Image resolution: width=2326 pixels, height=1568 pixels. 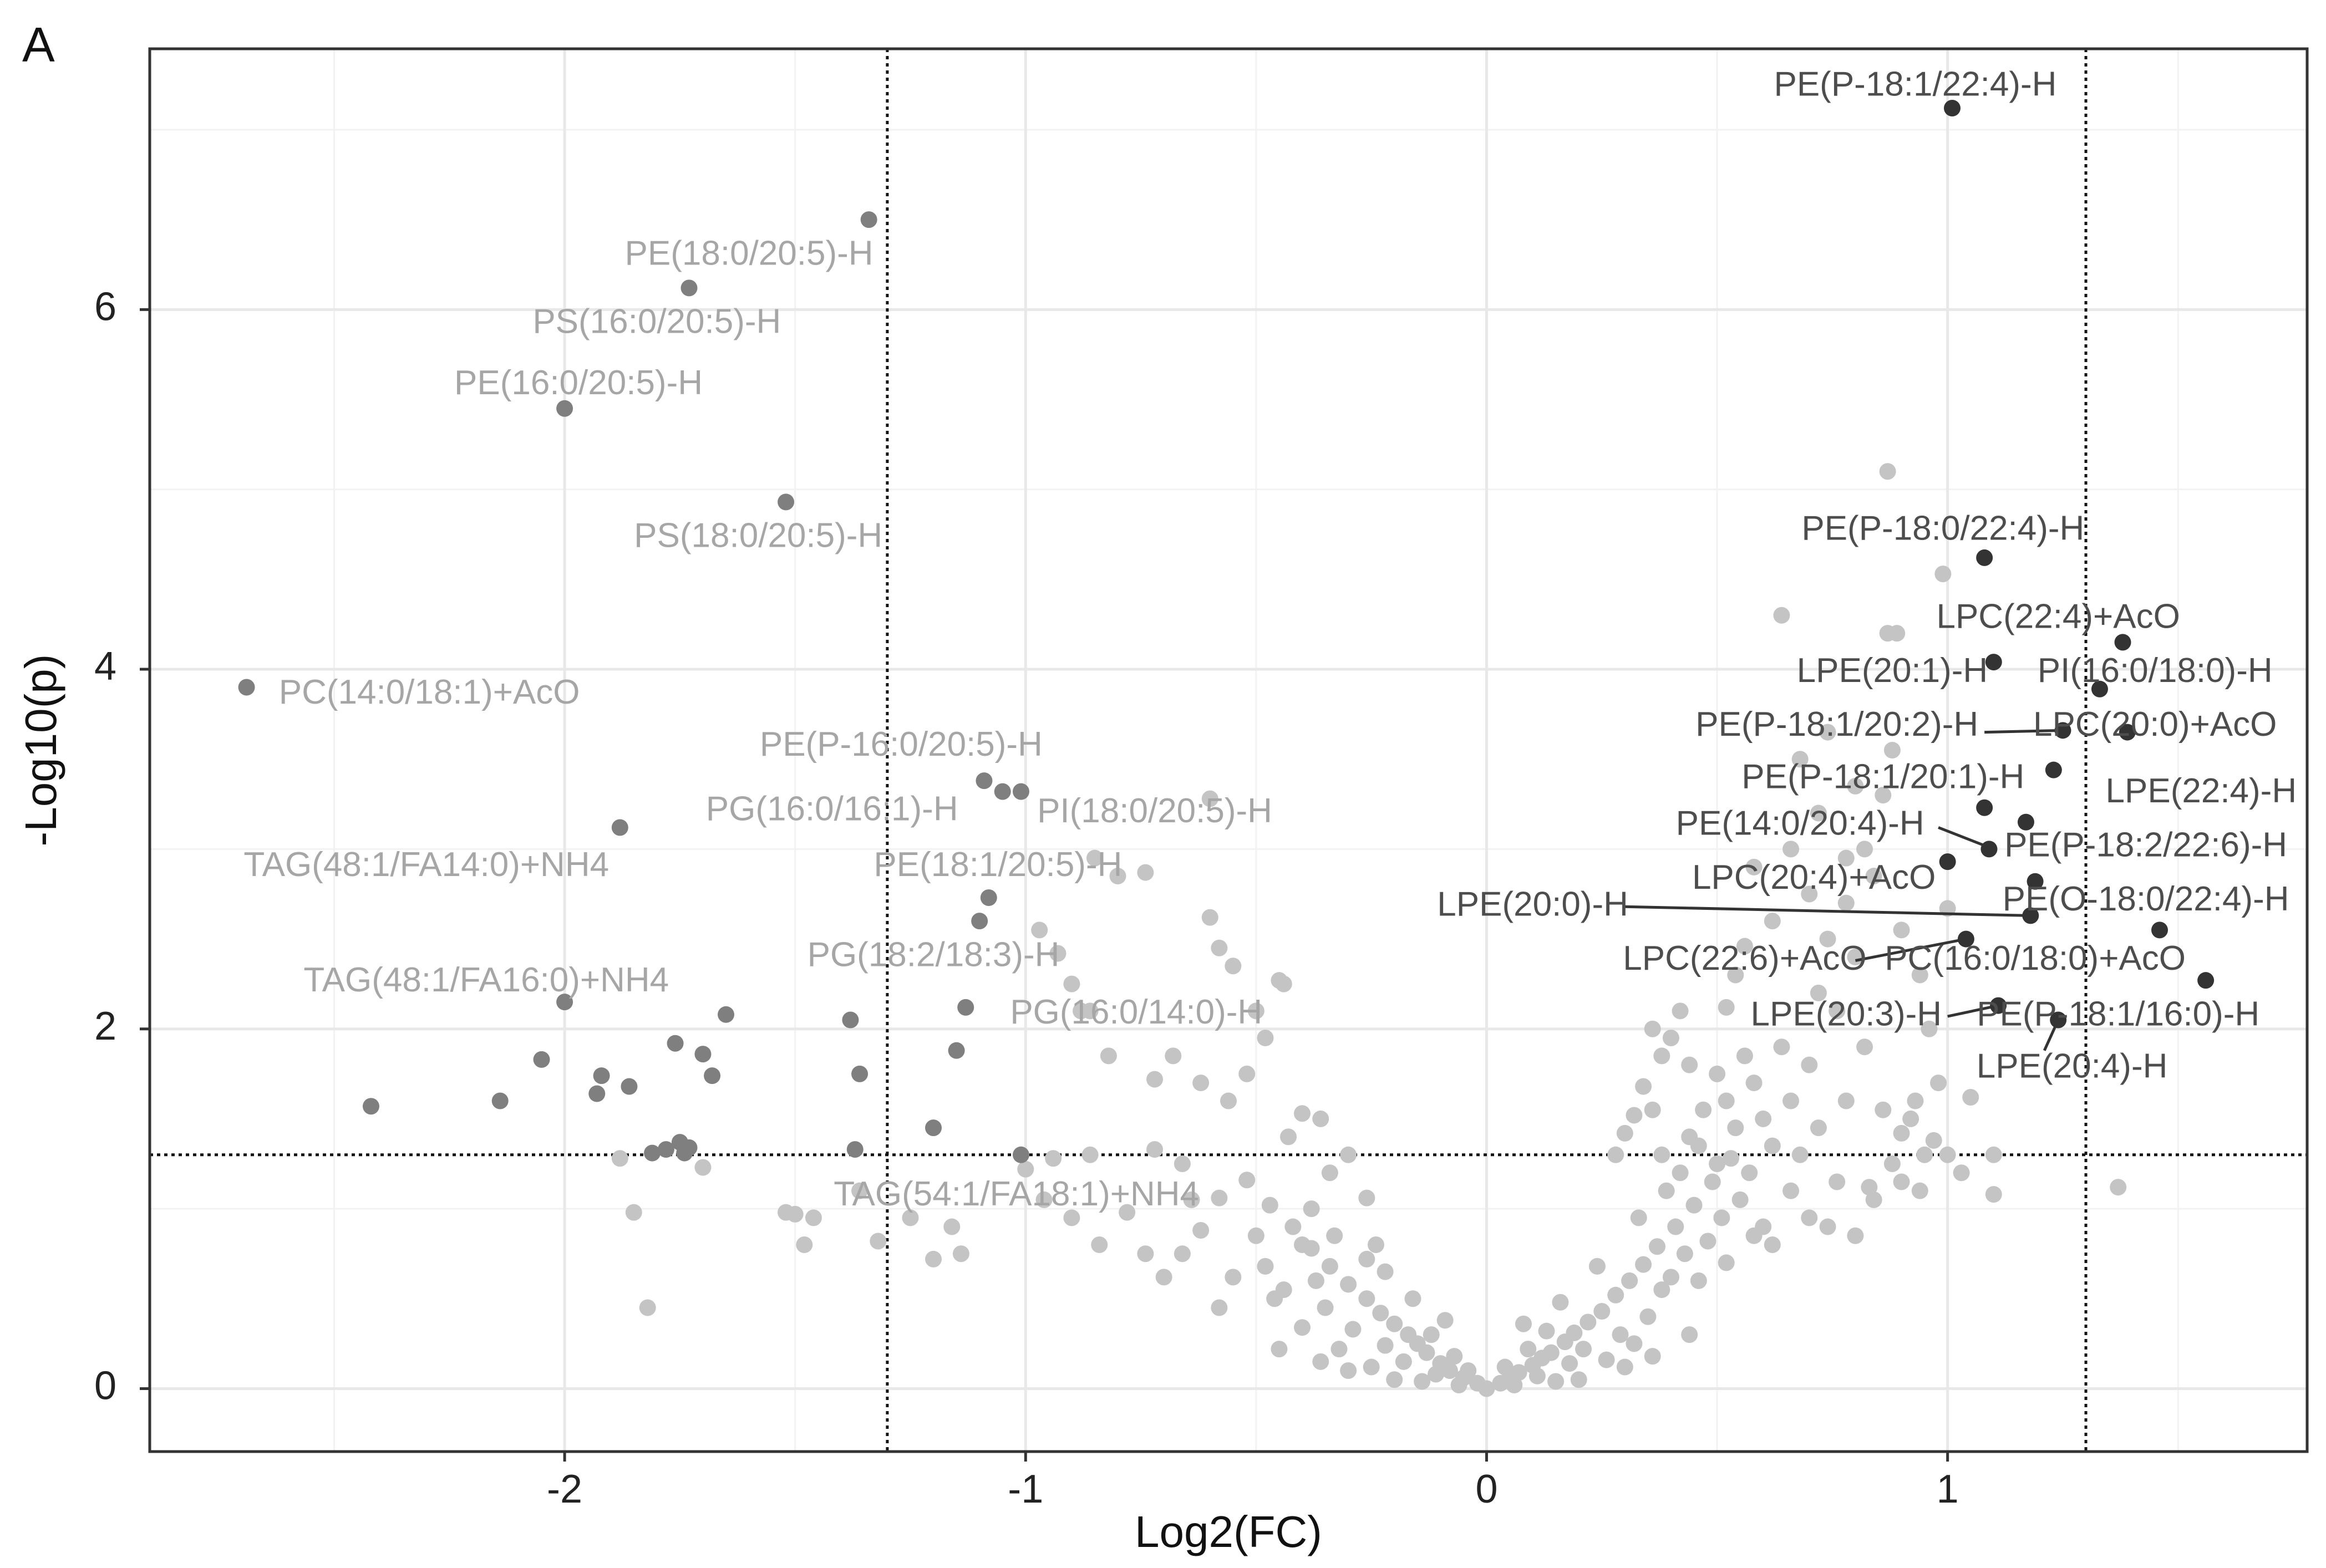 What do you see at coordinates (749, 253) in the screenshot?
I see `point-label: PE(18:0/20:5)-H` at bounding box center [749, 253].